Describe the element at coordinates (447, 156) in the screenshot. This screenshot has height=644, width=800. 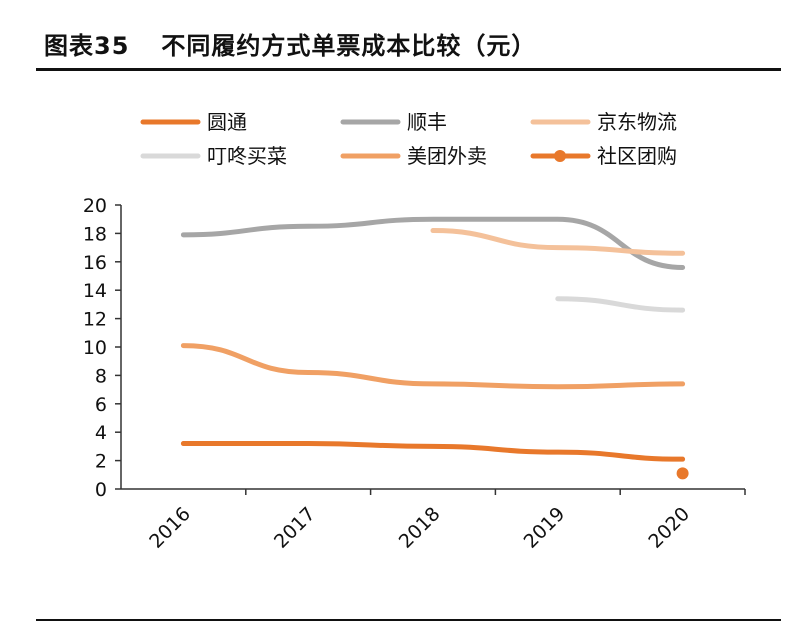
I see `legend-label-5: 美团外卖` at that location.